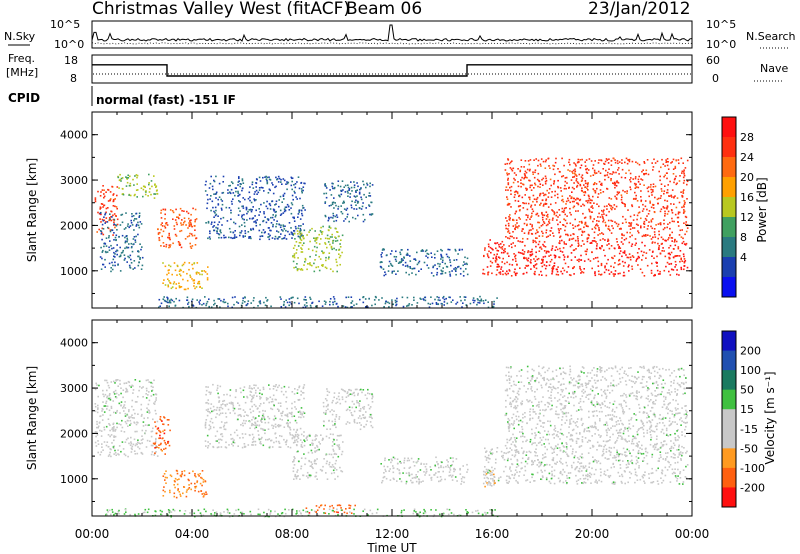 Image resolution: width=800 pixels, height=554 pixels. I want to click on cpid-text: normal (fast) -151 IF, so click(166, 100).